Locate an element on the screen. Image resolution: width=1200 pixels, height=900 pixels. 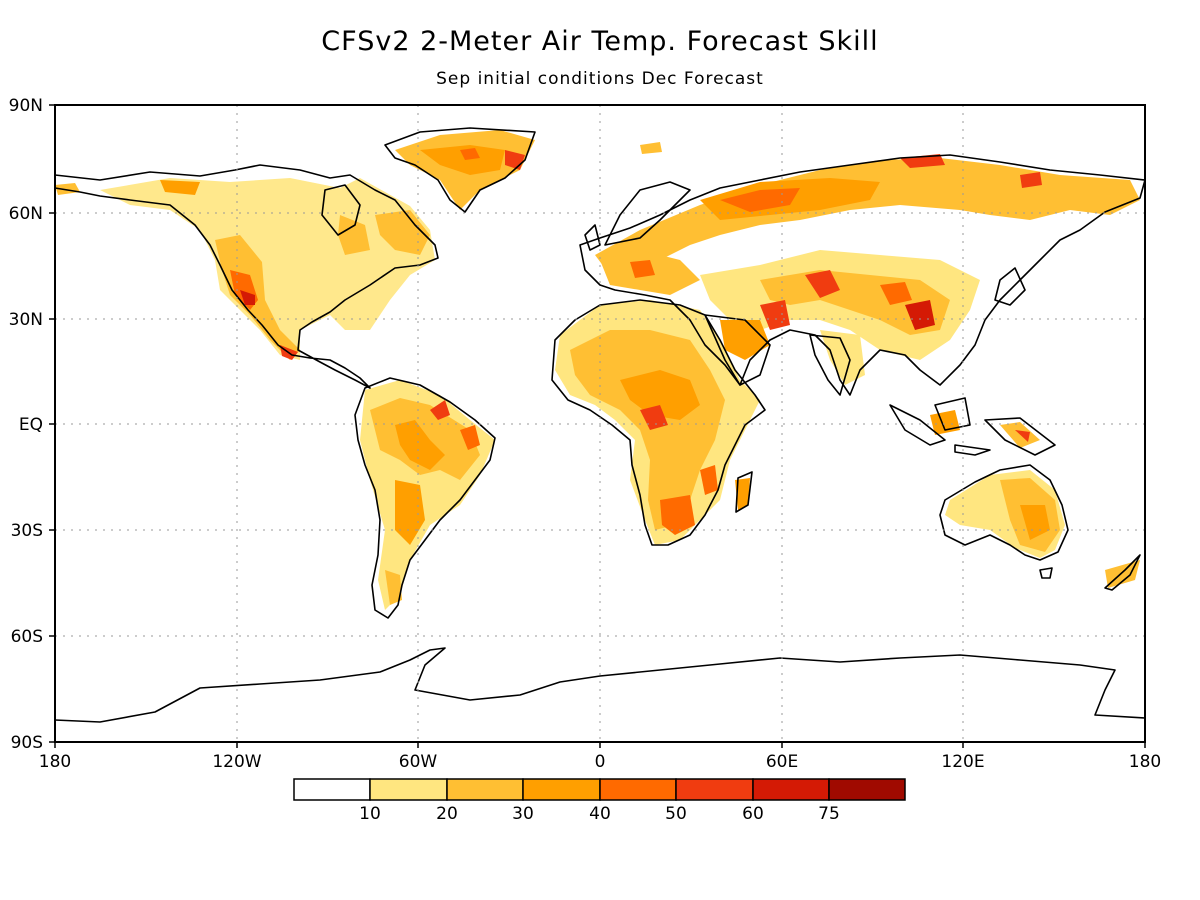
lon-label: 120W is located at coordinates (236, 762).